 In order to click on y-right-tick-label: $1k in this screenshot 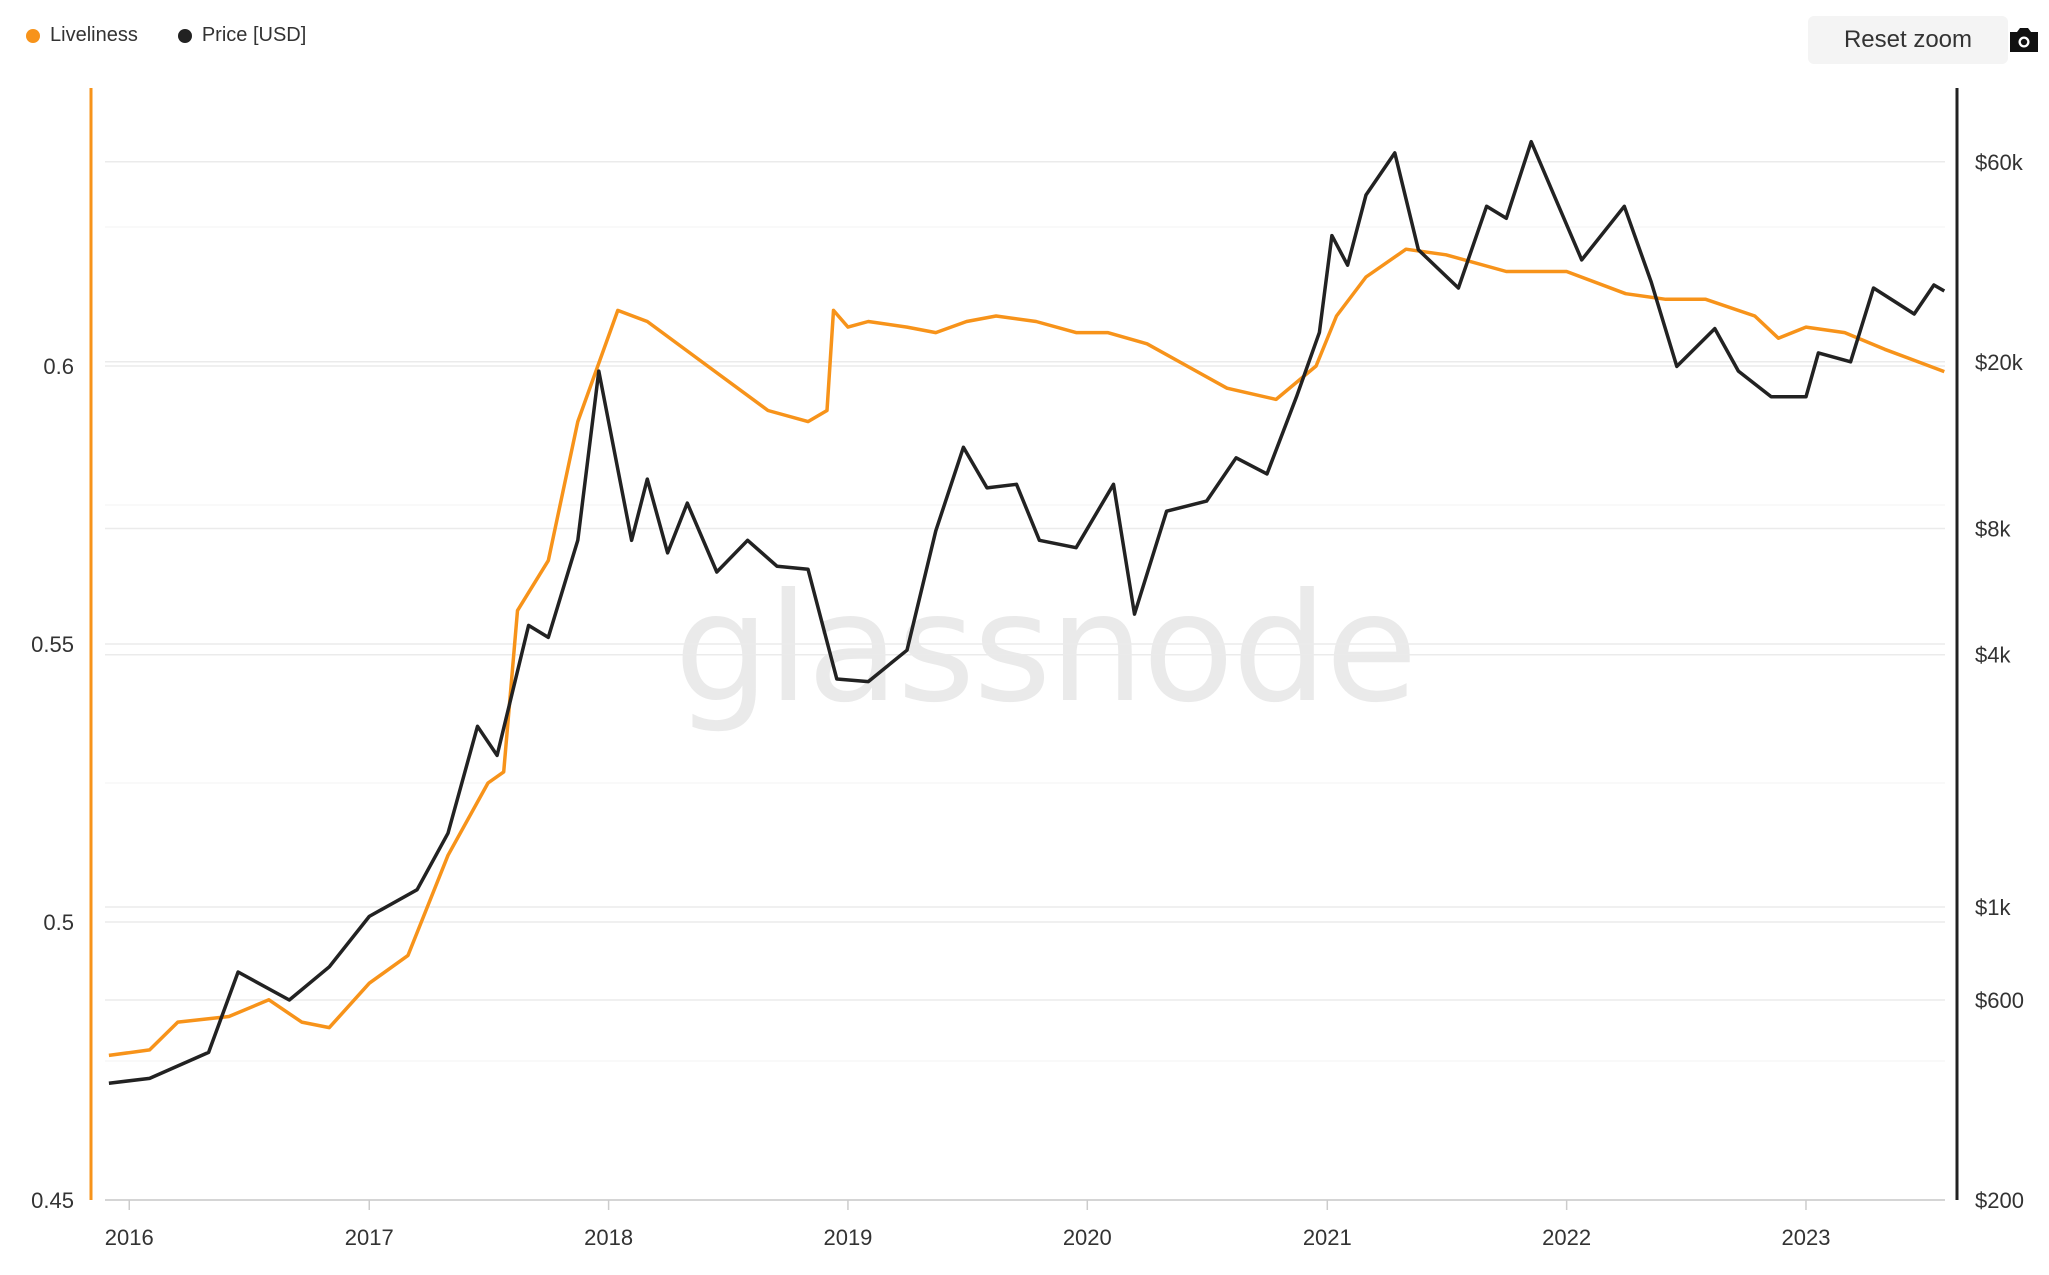, I will do `click(1993, 907)`.